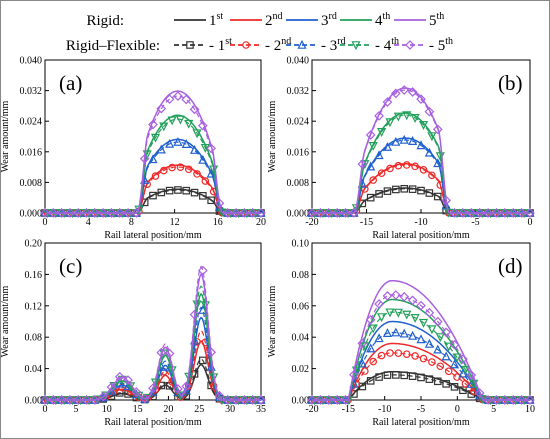 This screenshot has width=550, height=439. I want to click on y-tick-label-a-1: 0.008, so click(31, 183).